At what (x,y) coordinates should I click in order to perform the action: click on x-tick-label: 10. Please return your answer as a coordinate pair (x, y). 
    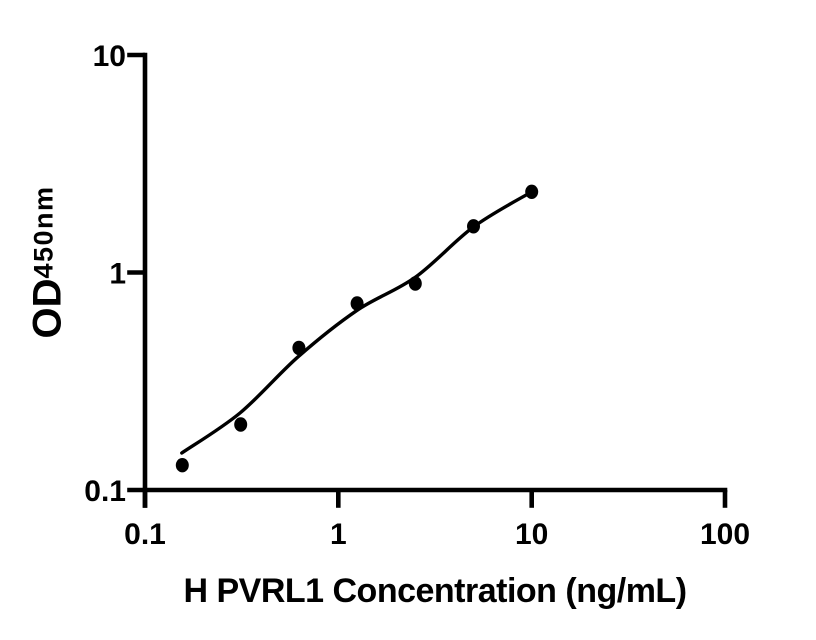
    Looking at the image, I should click on (531, 534).